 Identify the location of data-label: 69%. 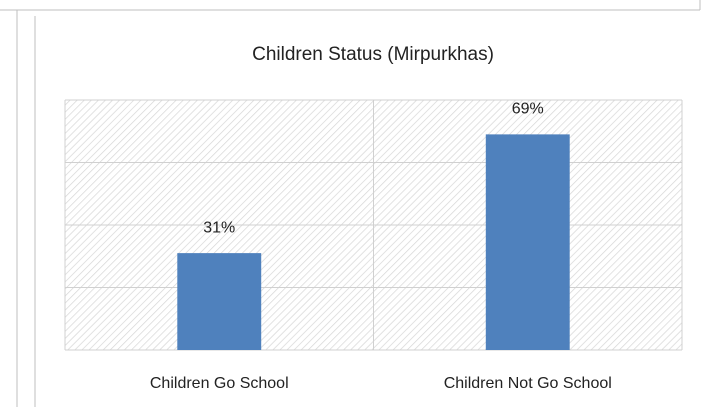
(528, 109).